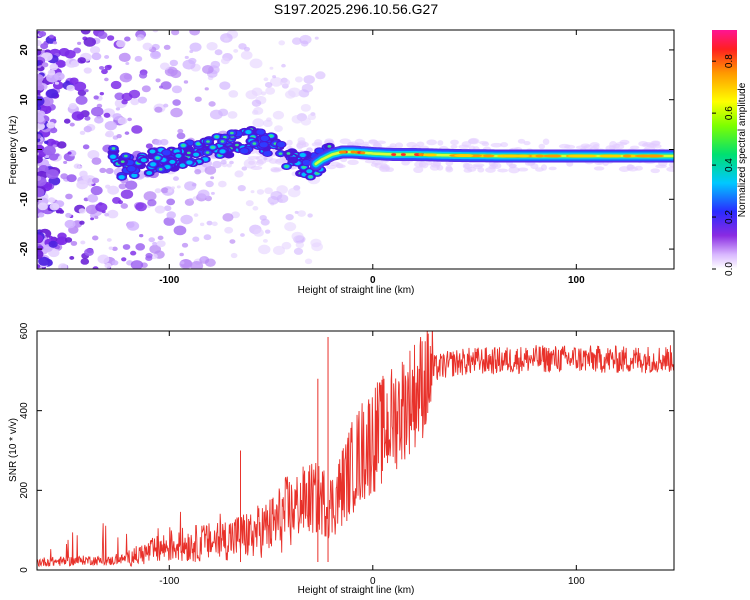 The height and width of the screenshot is (600, 750). What do you see at coordinates (356, 290) in the screenshot?
I see `spectrogram-x-axis-title: Height of straight line (km)` at bounding box center [356, 290].